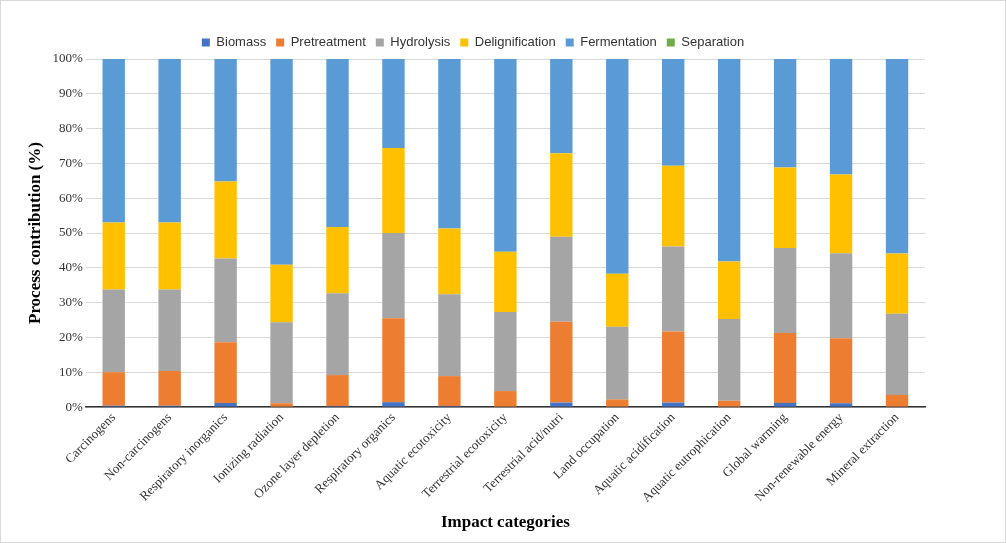 The width and height of the screenshot is (1006, 543). Describe the element at coordinates (241, 42) in the screenshot. I see `legend-label: Biomass` at that location.